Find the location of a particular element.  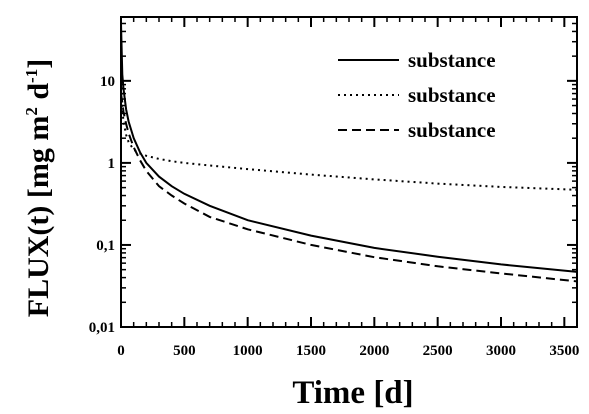

legend: substance substance substance is located at coordinates (417, 95).